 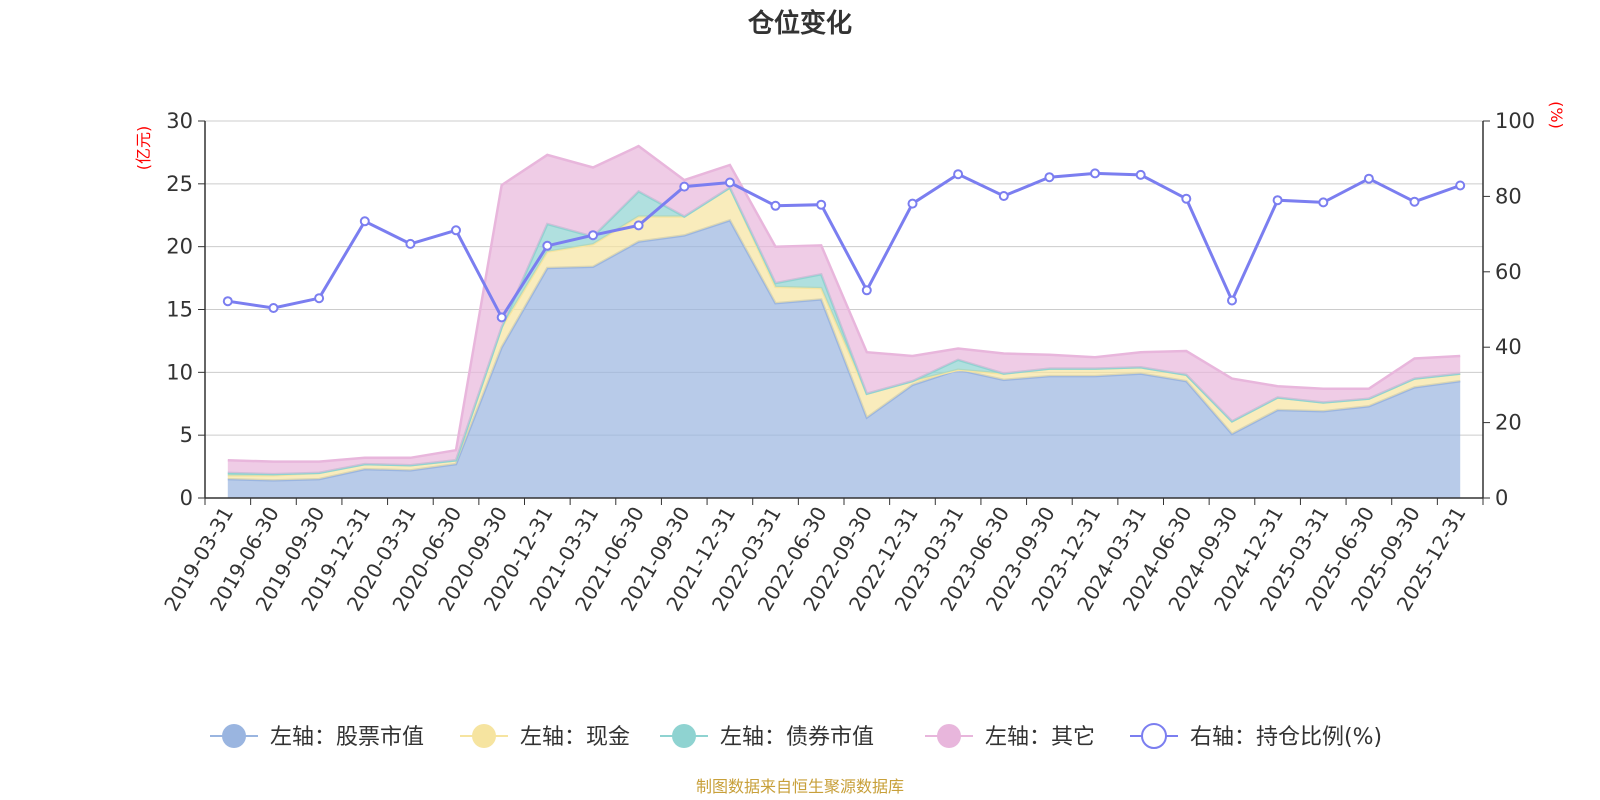 What do you see at coordinates (1508, 272) in the screenshot?
I see `right-axis-tick-label: 60` at bounding box center [1508, 272].